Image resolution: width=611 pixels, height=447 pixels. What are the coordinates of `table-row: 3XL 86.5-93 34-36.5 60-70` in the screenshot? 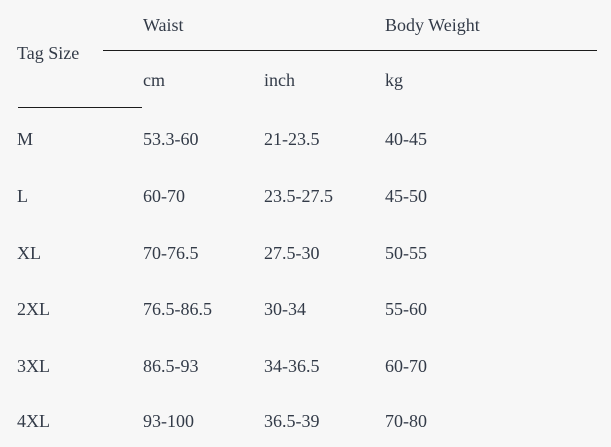 It's located at (305, 367).